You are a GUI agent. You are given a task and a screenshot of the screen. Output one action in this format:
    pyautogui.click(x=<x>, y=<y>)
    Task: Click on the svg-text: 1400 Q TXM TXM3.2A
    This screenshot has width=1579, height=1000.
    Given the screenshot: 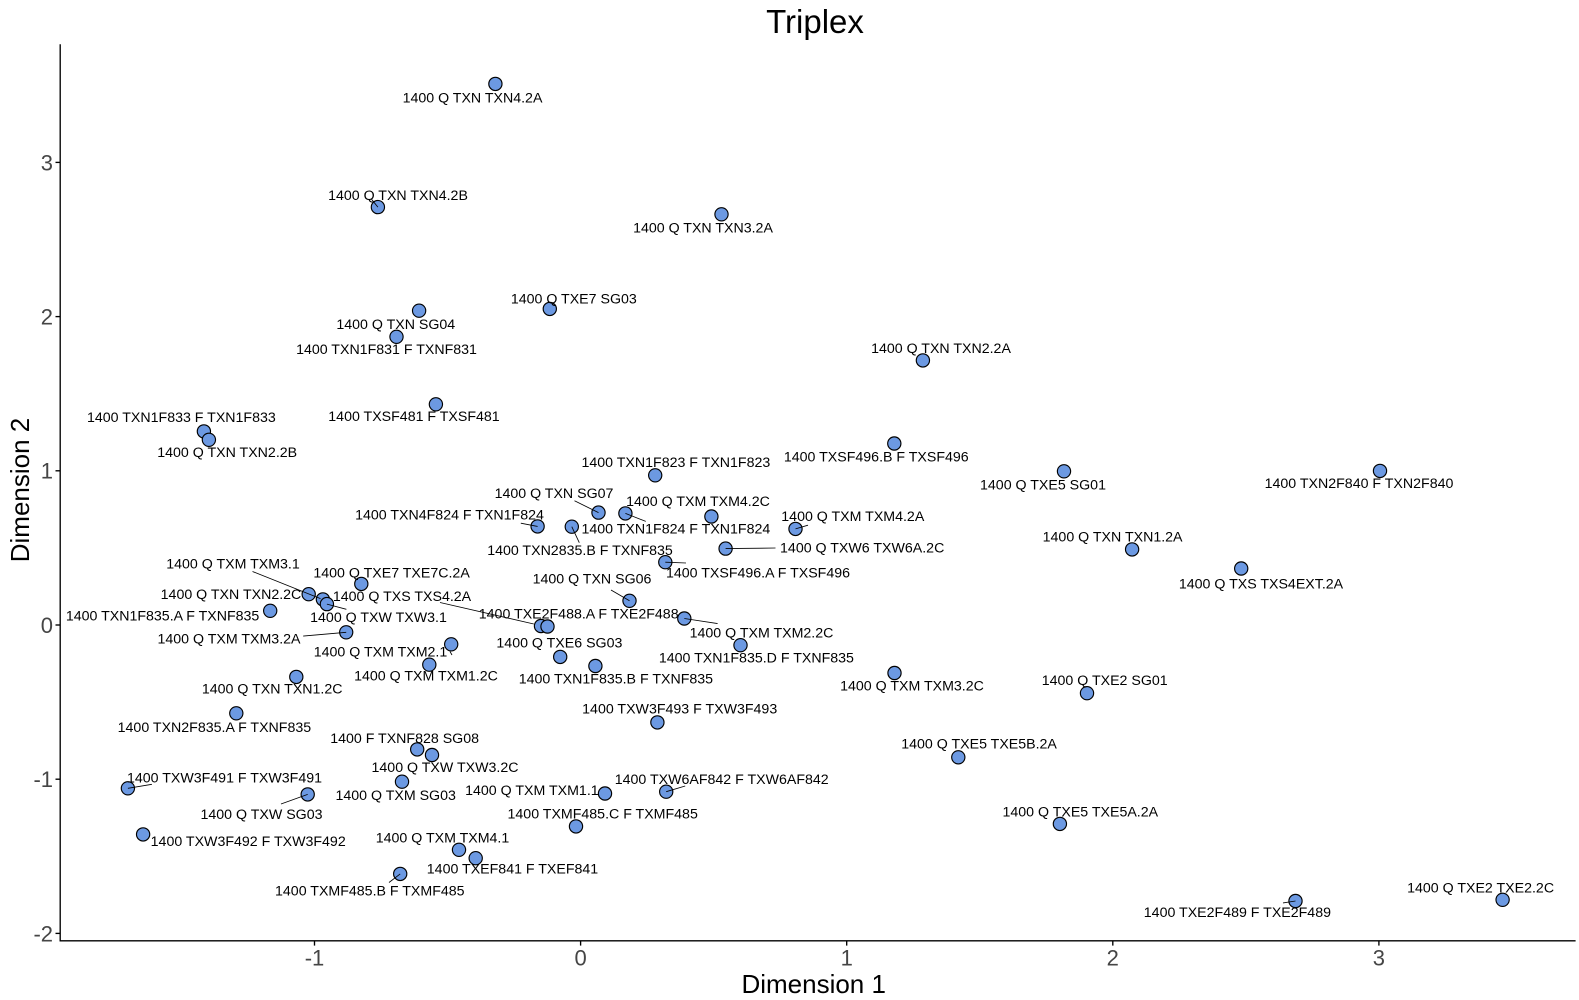 What is the action you would take?
    pyautogui.click(x=230, y=639)
    